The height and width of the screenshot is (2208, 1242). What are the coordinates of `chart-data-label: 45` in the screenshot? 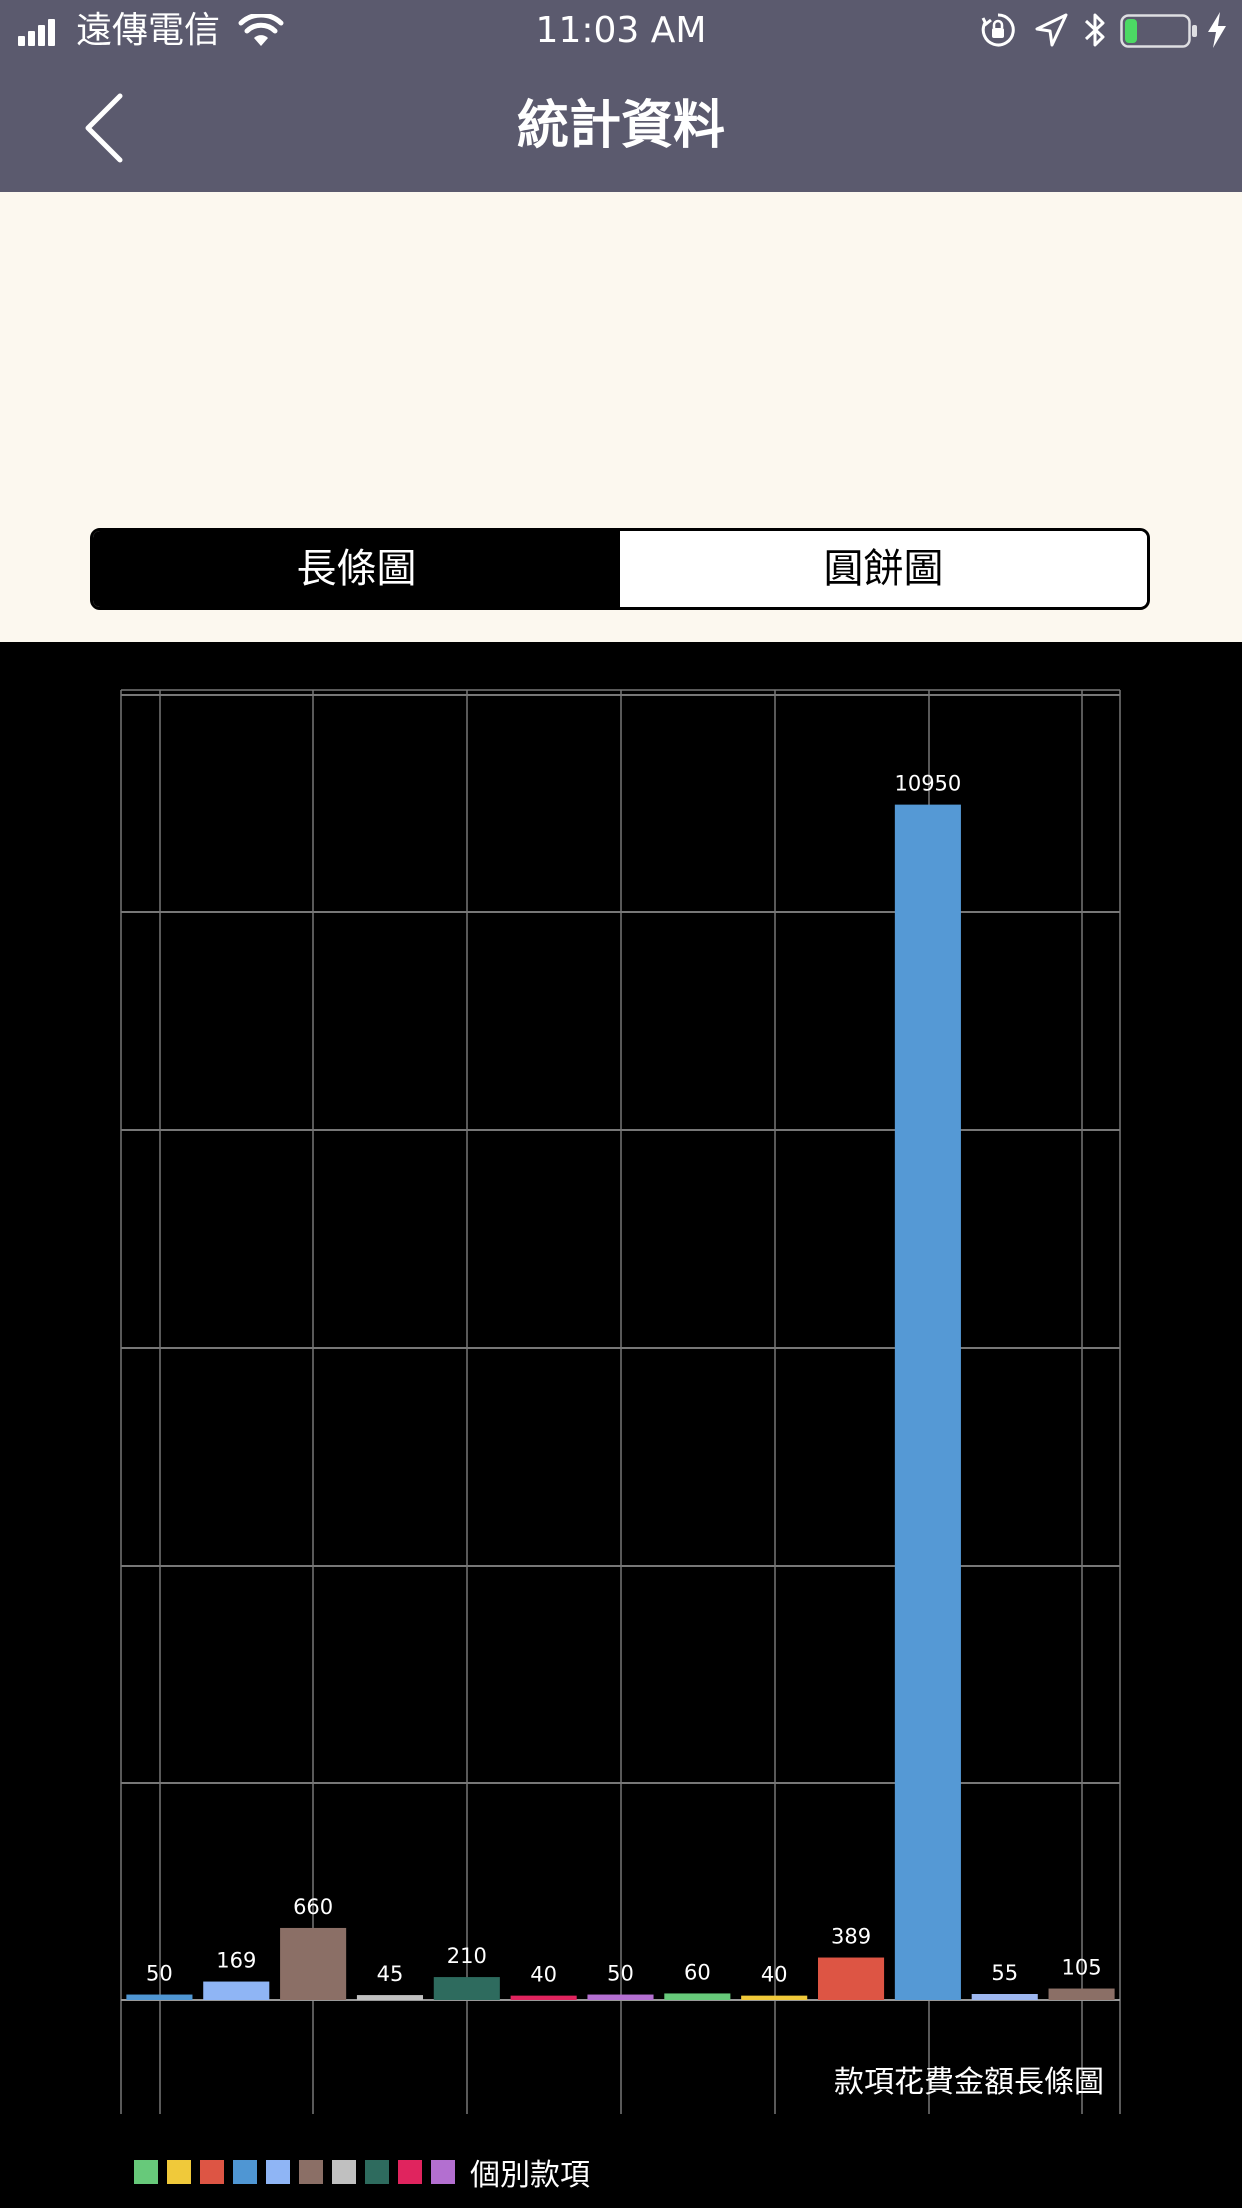 It's located at (390, 1974).